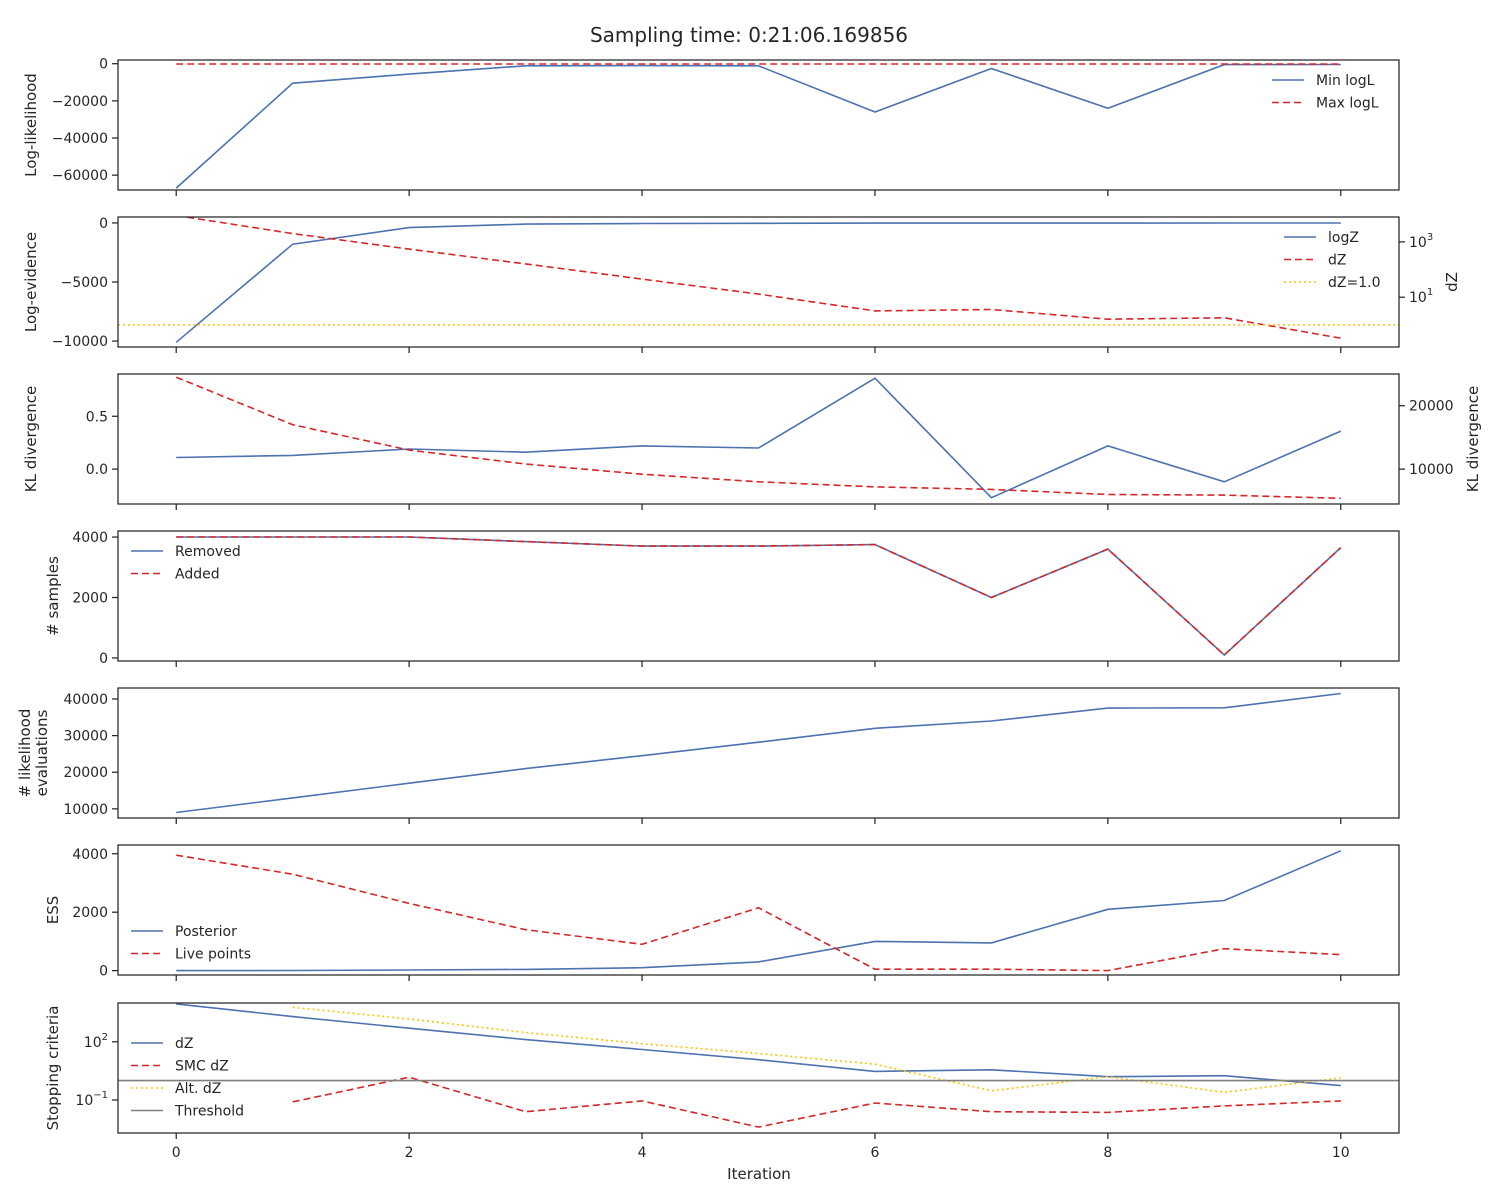 The width and height of the screenshot is (1500, 1200). Describe the element at coordinates (197, 575) in the screenshot. I see `legend-label: Added` at that location.